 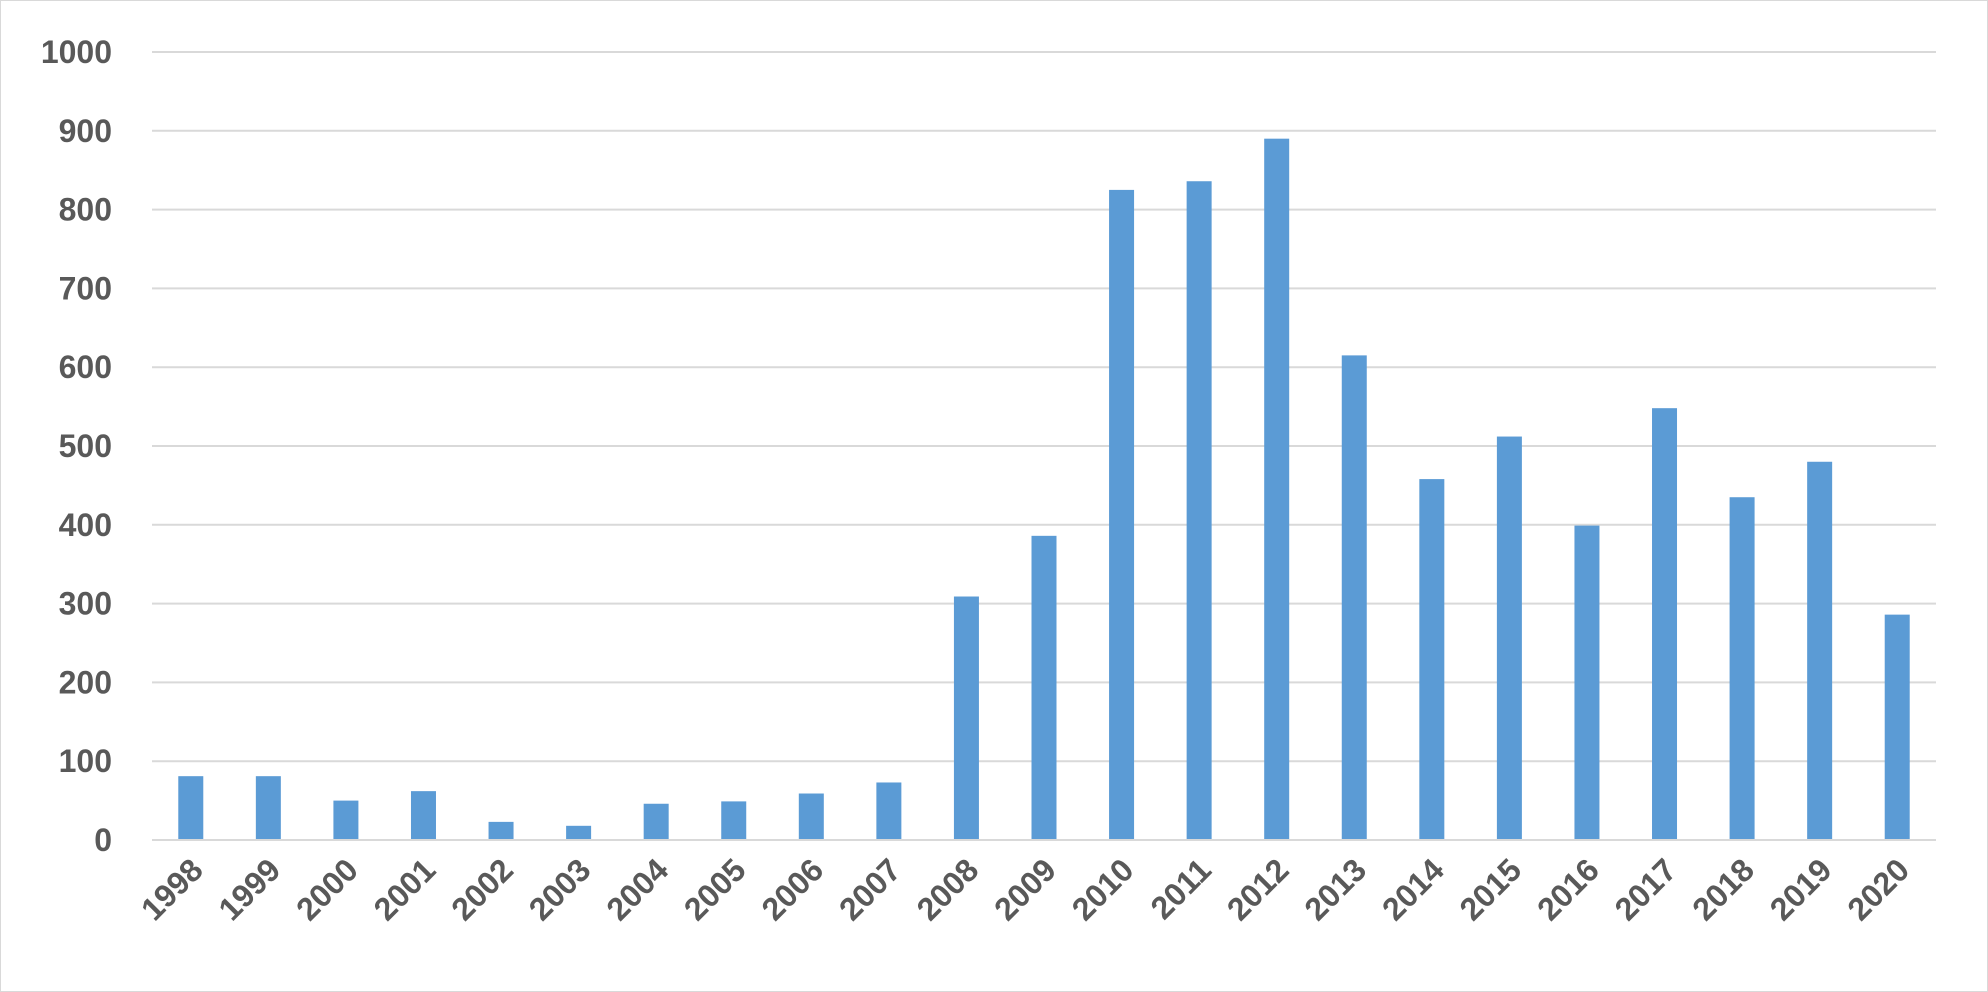 I want to click on x-tick-label: 2014, so click(x=1413, y=889).